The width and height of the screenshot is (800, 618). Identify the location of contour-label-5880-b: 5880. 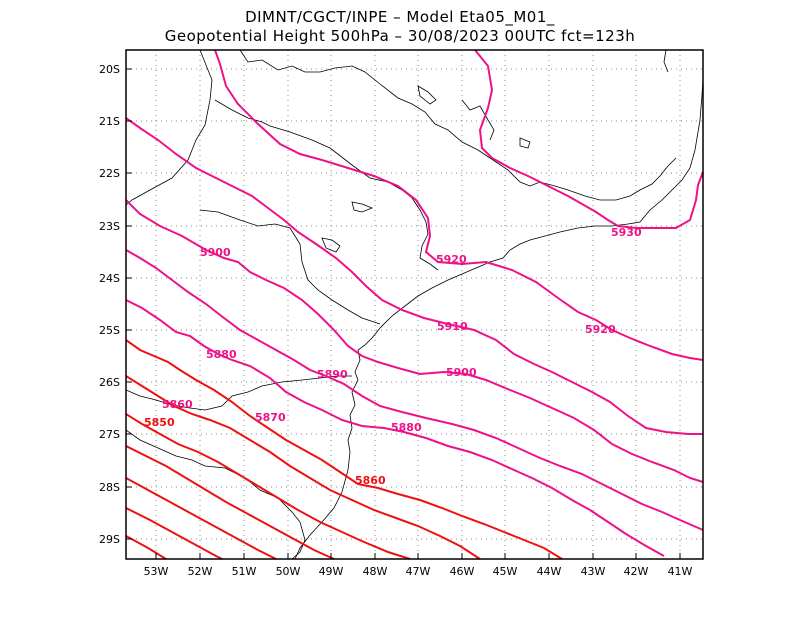
(406, 427).